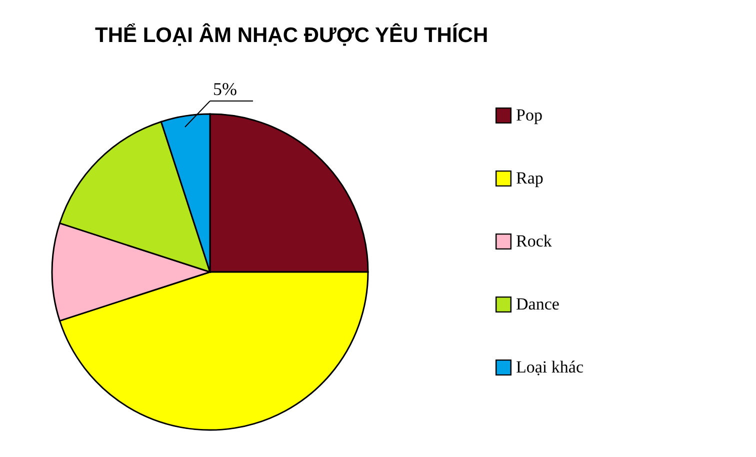 The width and height of the screenshot is (756, 457). I want to click on chart-title: THỂ LOẠI ÂM NHẠC ĐƯỢC YÊU THÍCH, so click(291, 35).